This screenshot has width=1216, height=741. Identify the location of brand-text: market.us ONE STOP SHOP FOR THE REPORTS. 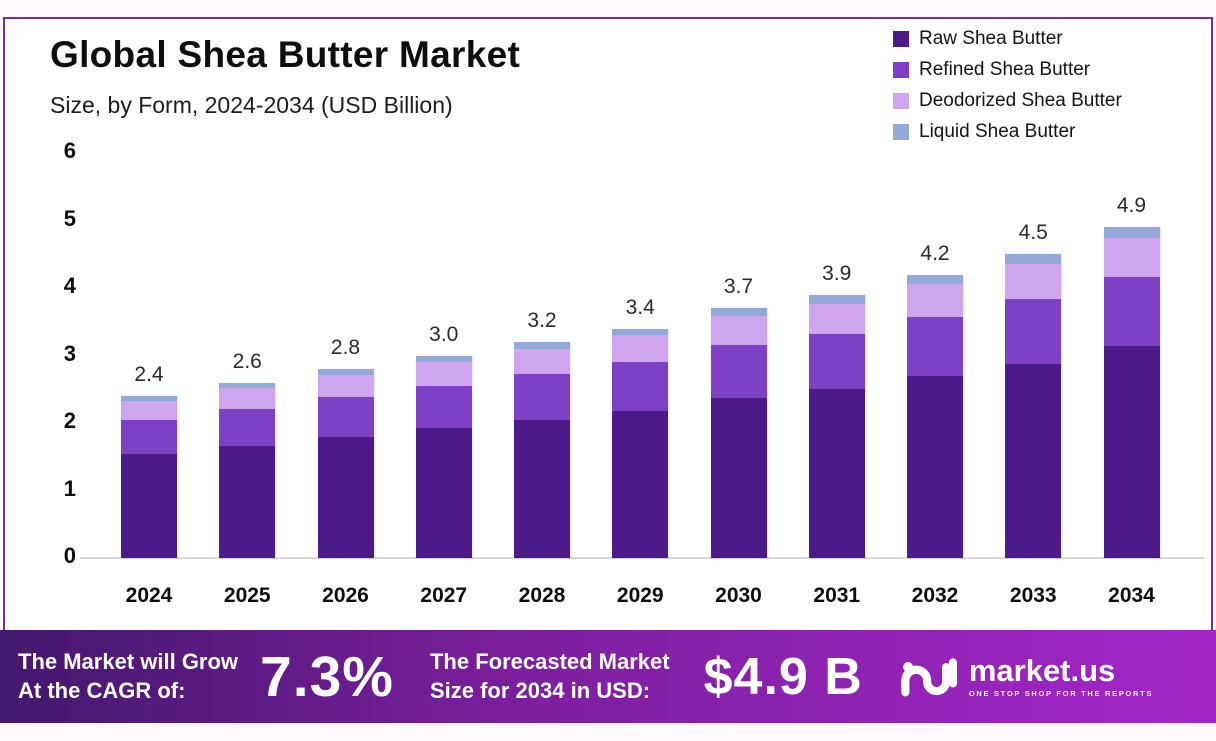
(1061, 676).